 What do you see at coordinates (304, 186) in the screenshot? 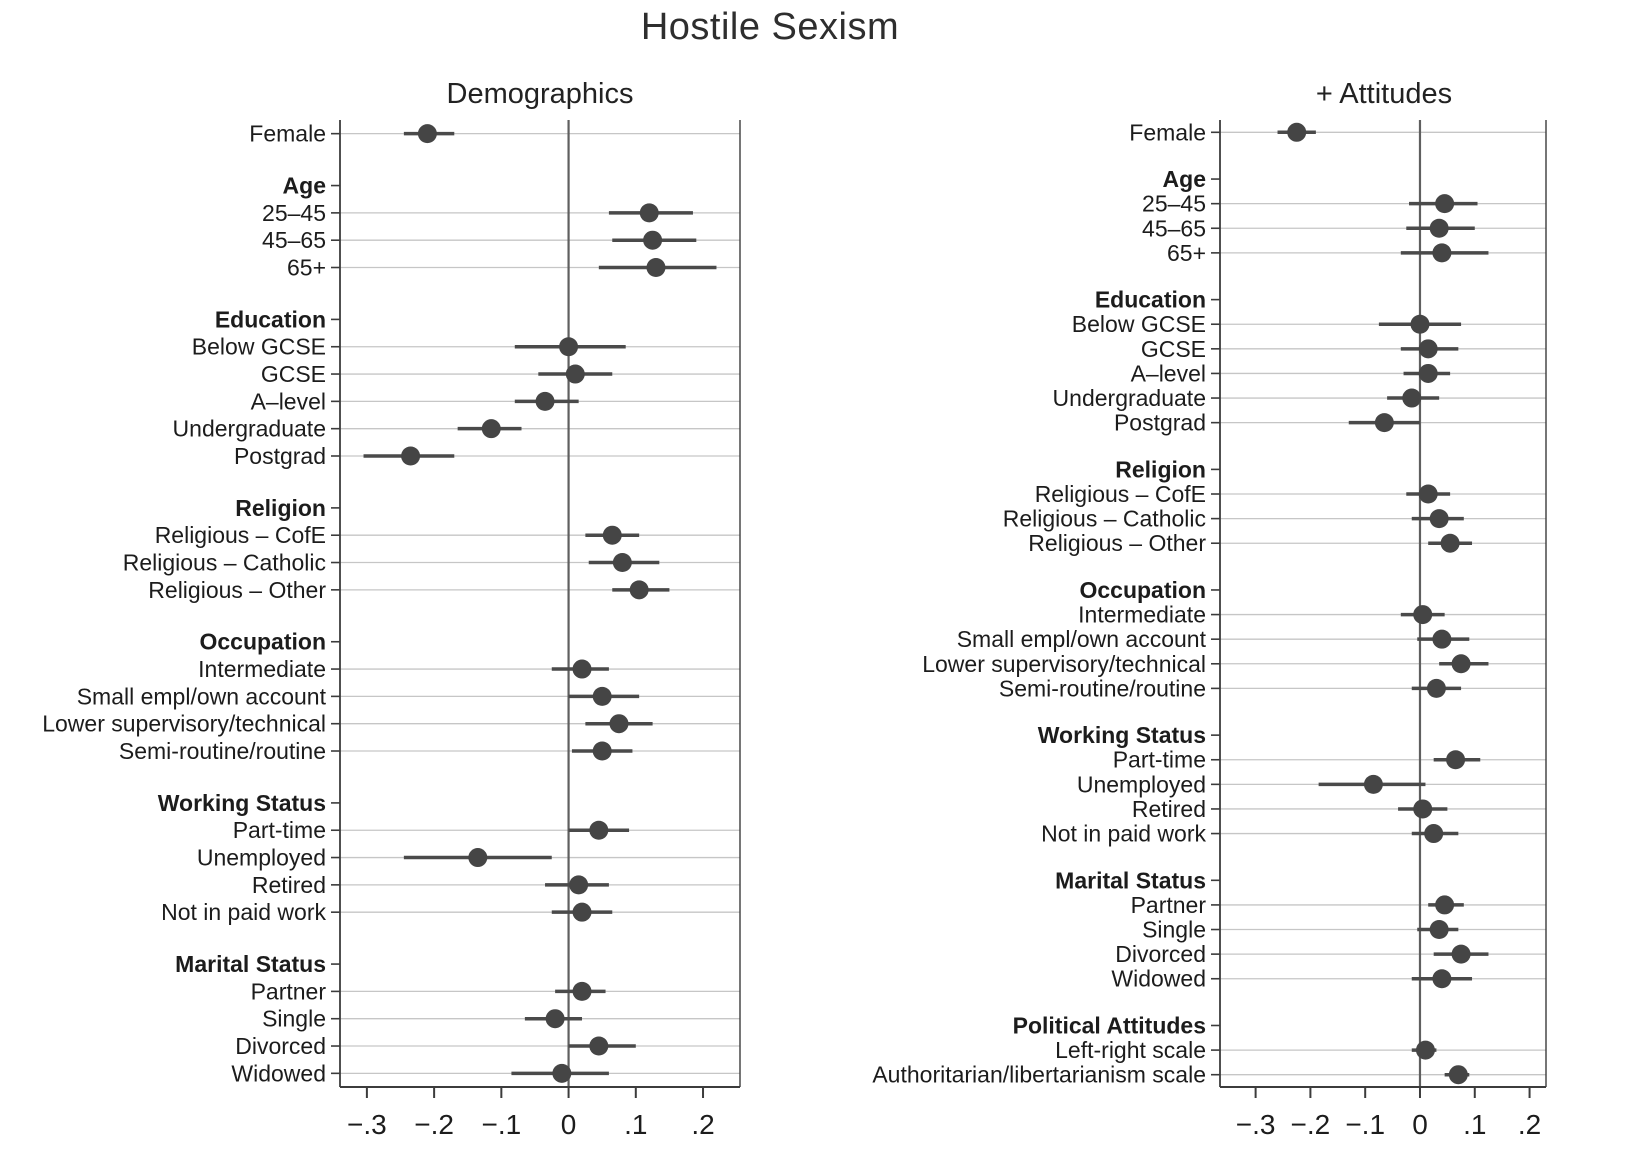
I see `section-header-label: Age` at bounding box center [304, 186].